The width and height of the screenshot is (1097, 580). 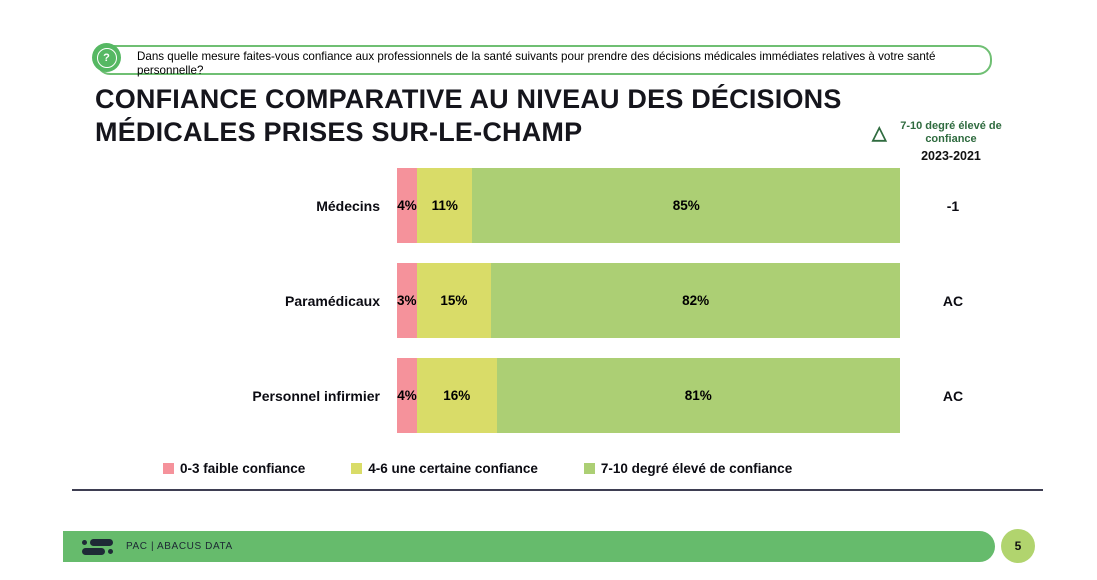 I want to click on legend-item: 7-10 degré élevé de confiance, so click(x=688, y=468).